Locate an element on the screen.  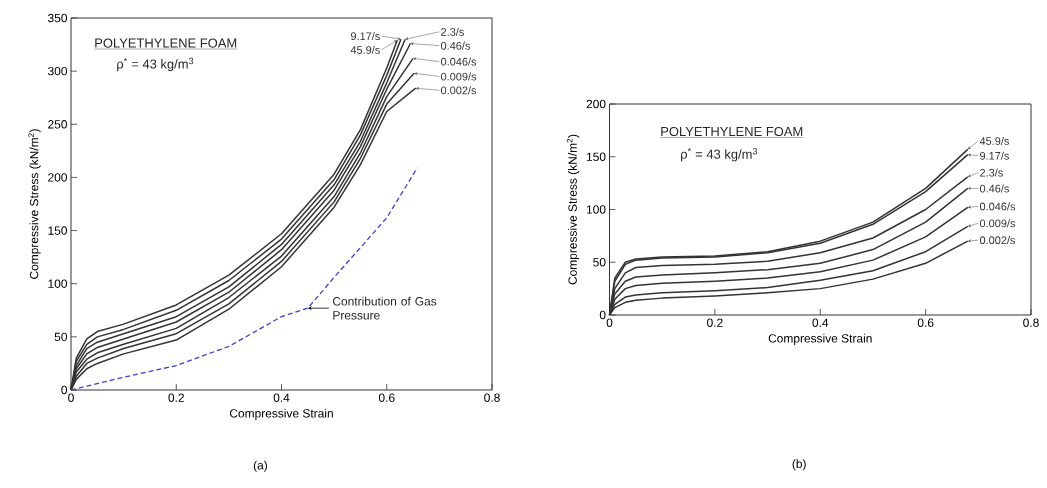
y-tick-label: 350 is located at coordinates (57, 18).